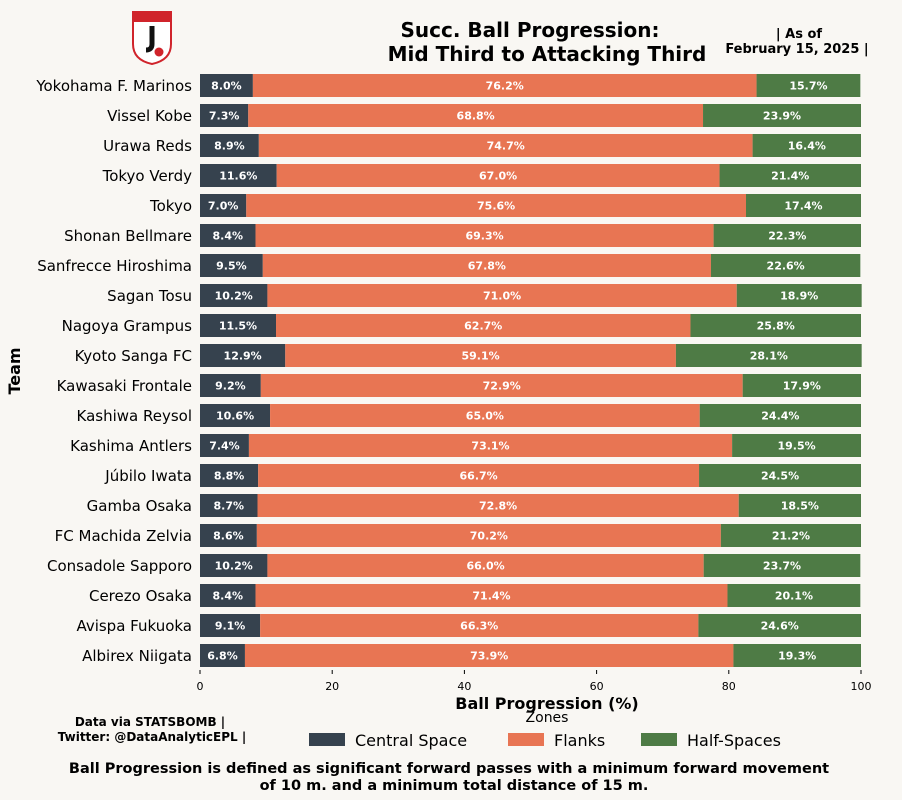 The height and width of the screenshot is (800, 902). What do you see at coordinates (14, 370) in the screenshot?
I see `y-axis-title: Team` at bounding box center [14, 370].